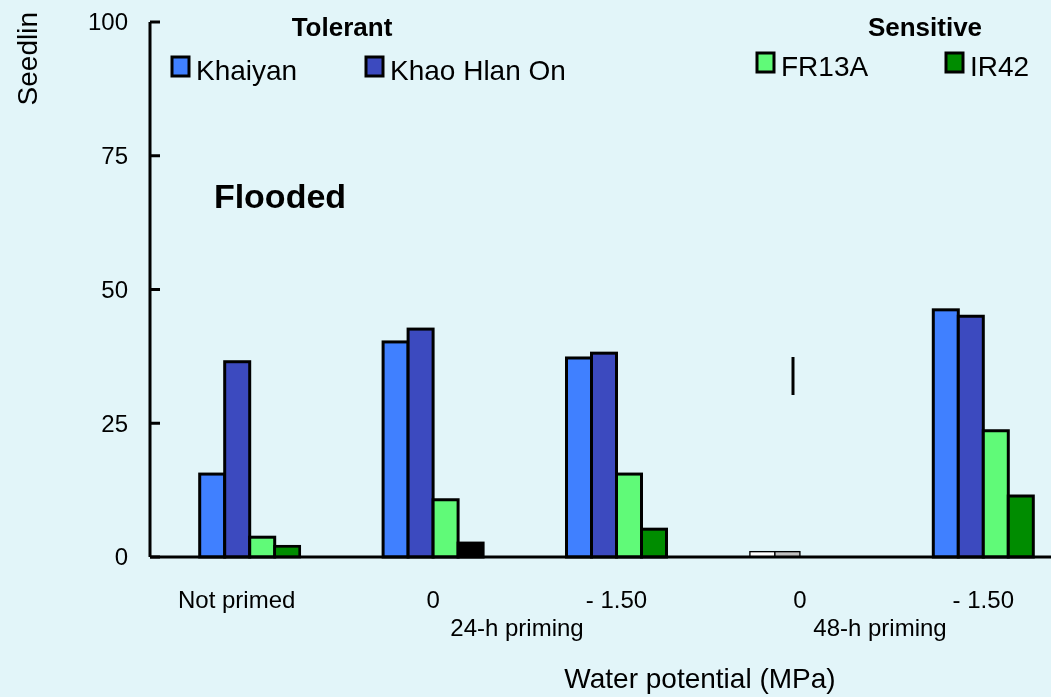  What do you see at coordinates (280, 196) in the screenshot?
I see `annotation: Flooded` at bounding box center [280, 196].